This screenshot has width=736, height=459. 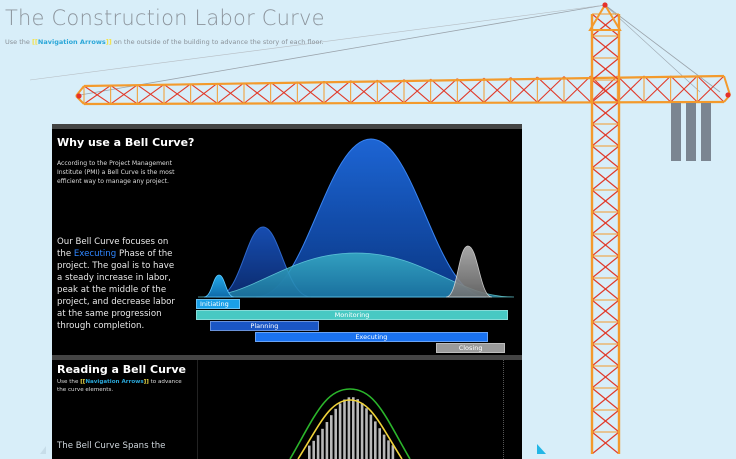 I want to click on phase-bar-label: Monitoring, so click(x=352, y=315).